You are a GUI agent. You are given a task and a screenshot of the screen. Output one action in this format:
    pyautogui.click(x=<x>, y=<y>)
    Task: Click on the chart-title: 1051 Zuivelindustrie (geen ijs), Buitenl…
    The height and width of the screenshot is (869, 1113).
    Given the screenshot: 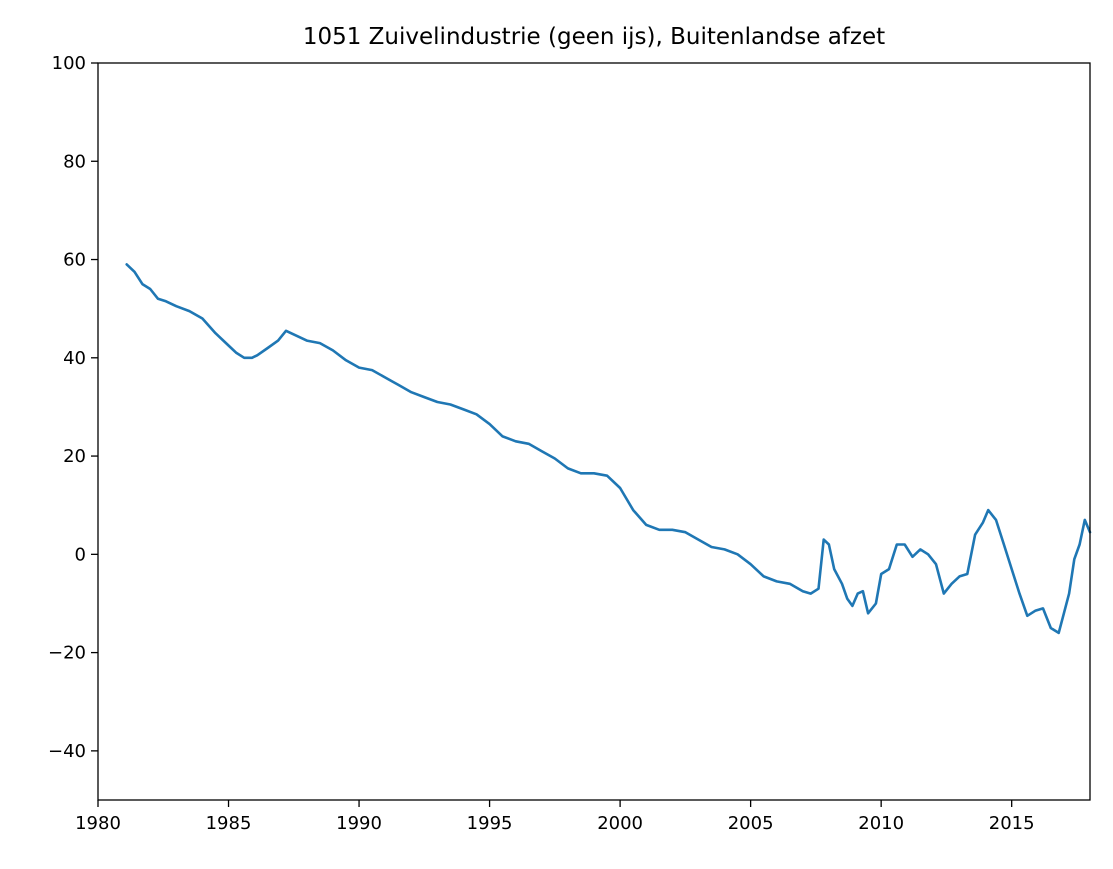 What is the action you would take?
    pyautogui.click(x=594, y=37)
    